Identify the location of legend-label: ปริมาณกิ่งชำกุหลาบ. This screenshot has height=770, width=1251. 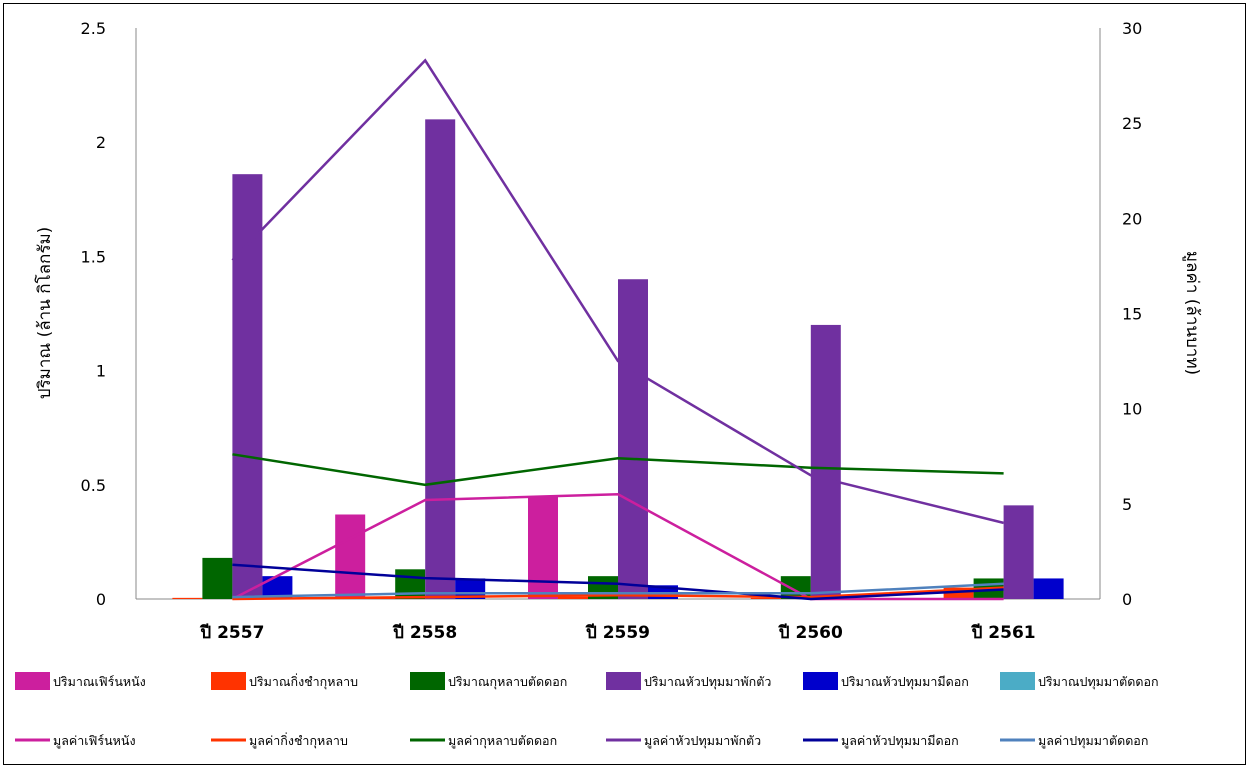
(303, 681).